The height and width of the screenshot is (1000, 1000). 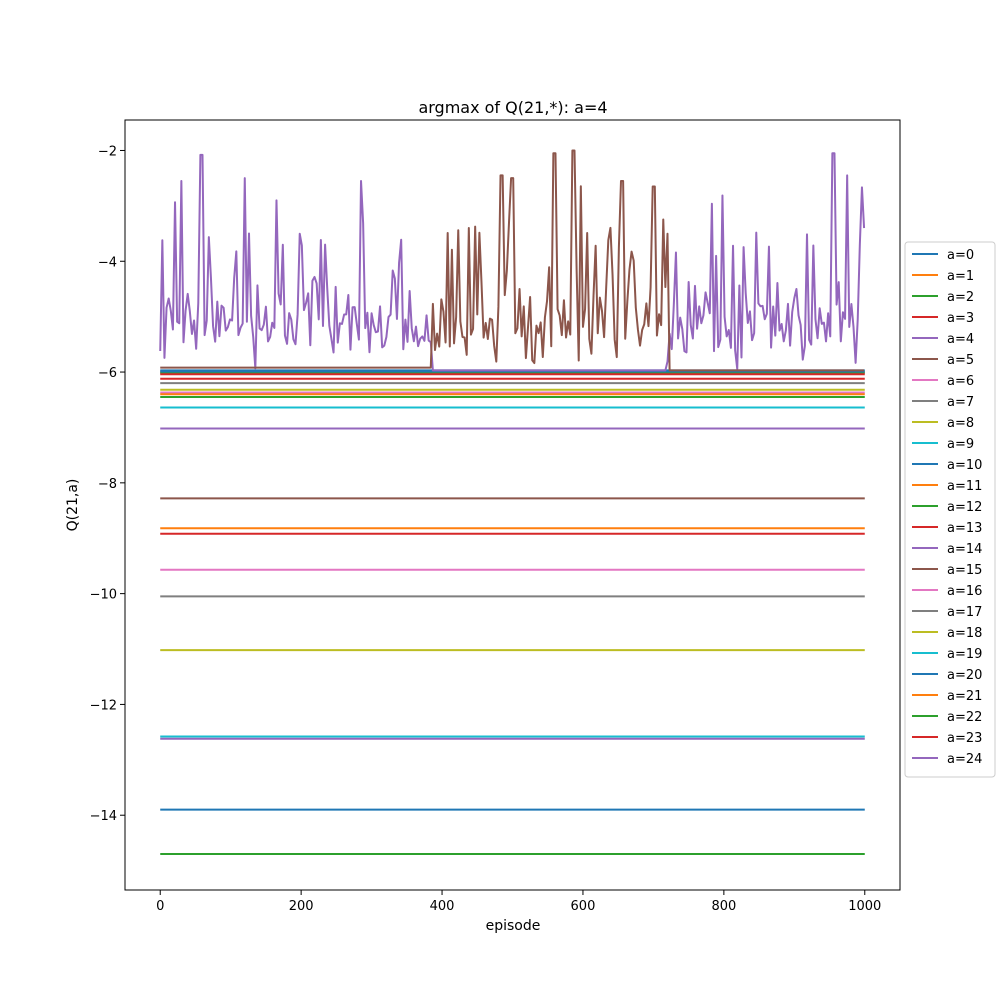 What do you see at coordinates (107, 151) in the screenshot?
I see `y-tick-label: −2` at bounding box center [107, 151].